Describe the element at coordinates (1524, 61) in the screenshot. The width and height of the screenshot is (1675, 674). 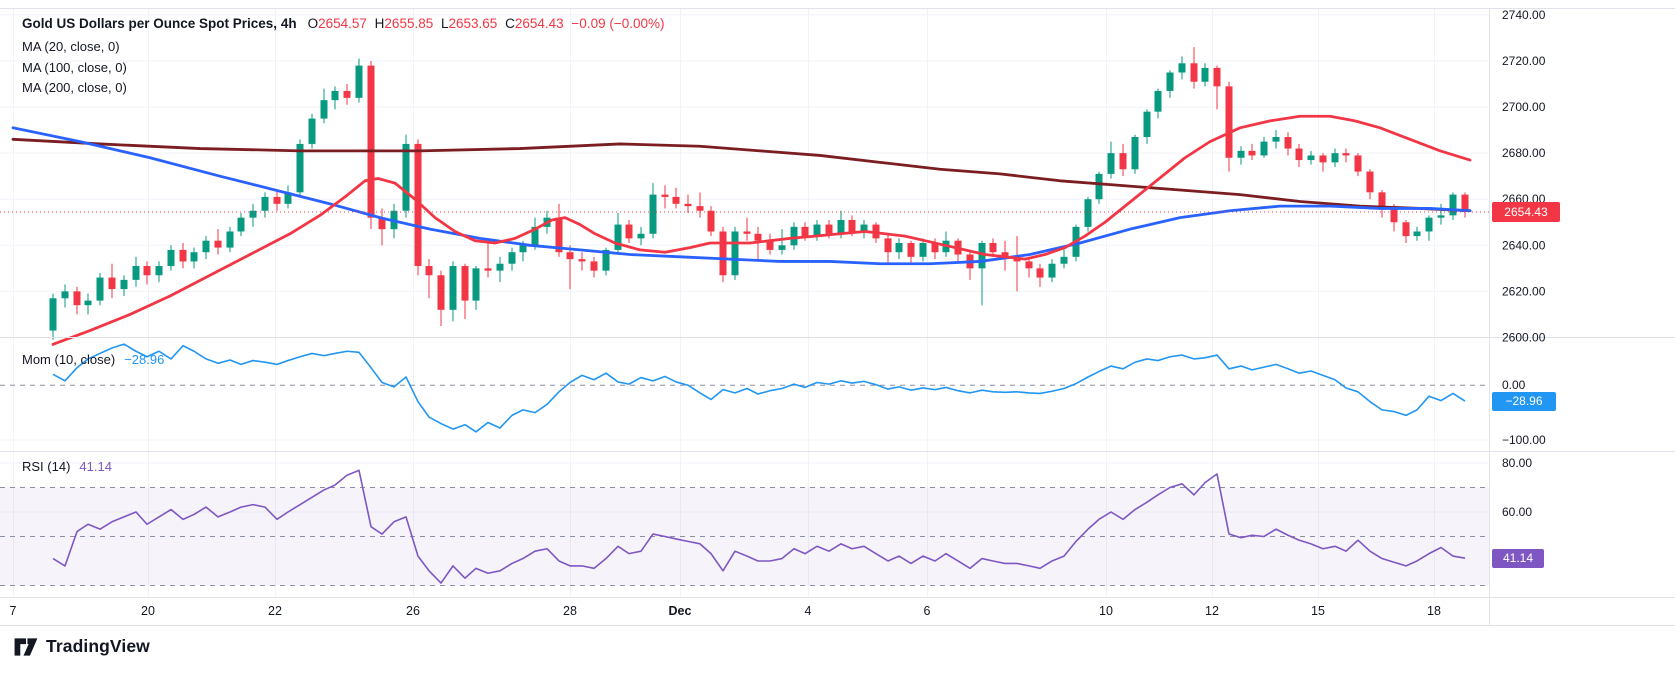
I see `price-tick-label: 2720.00` at that location.